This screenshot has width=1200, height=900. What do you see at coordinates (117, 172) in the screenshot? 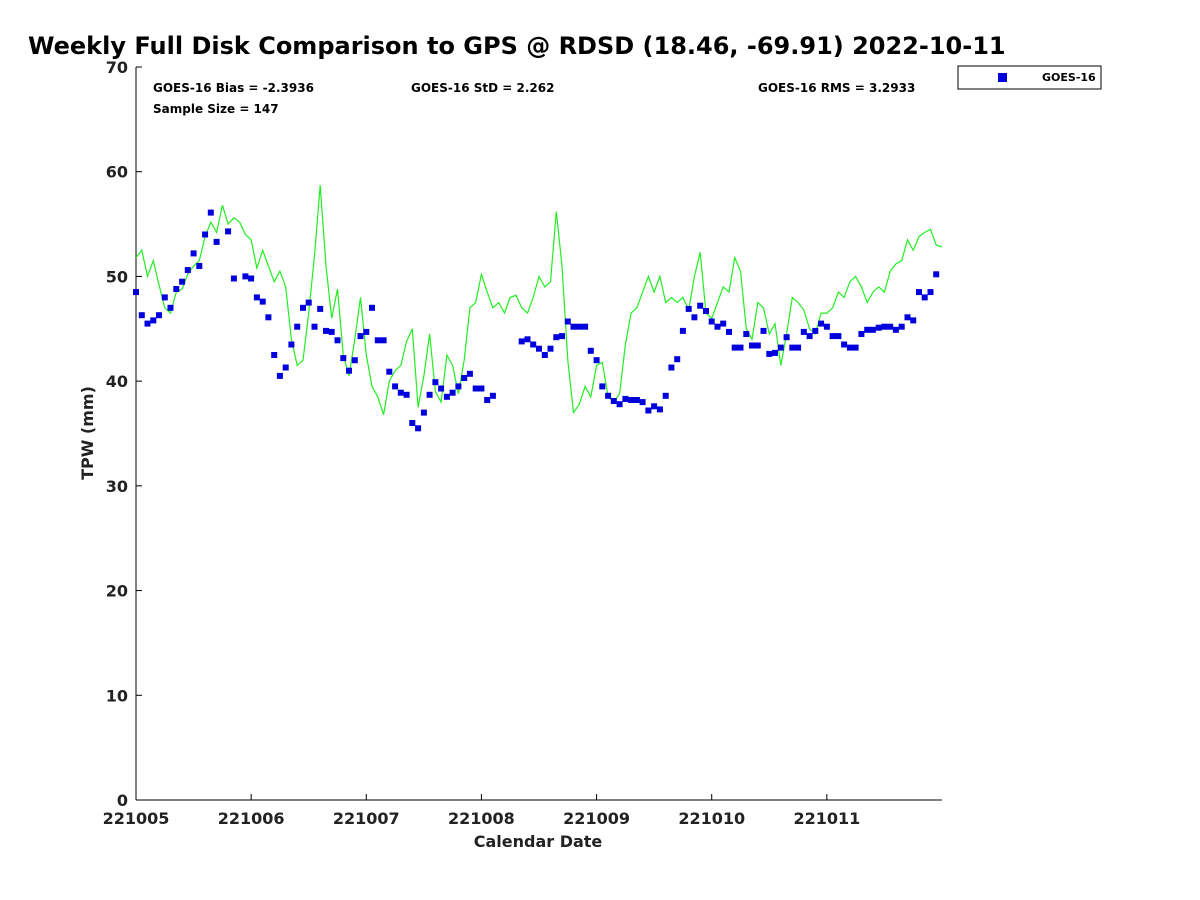
I see `y-tick-label: 60` at bounding box center [117, 172].